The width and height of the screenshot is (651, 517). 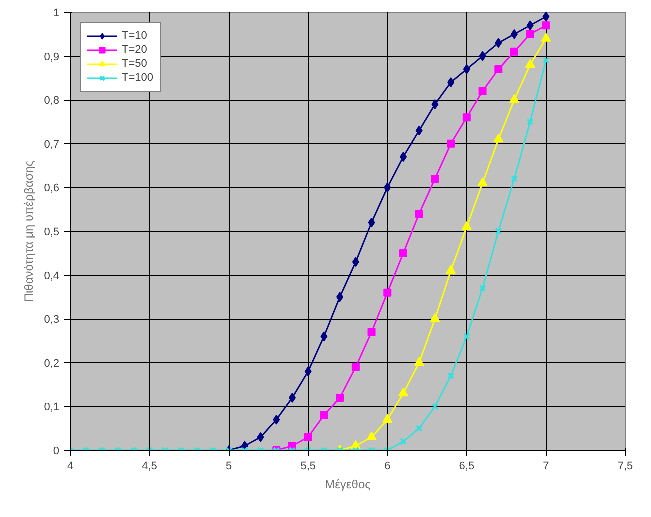 What do you see at coordinates (52, 232) in the screenshot?
I see `y-tick-label: 0,5` at bounding box center [52, 232].